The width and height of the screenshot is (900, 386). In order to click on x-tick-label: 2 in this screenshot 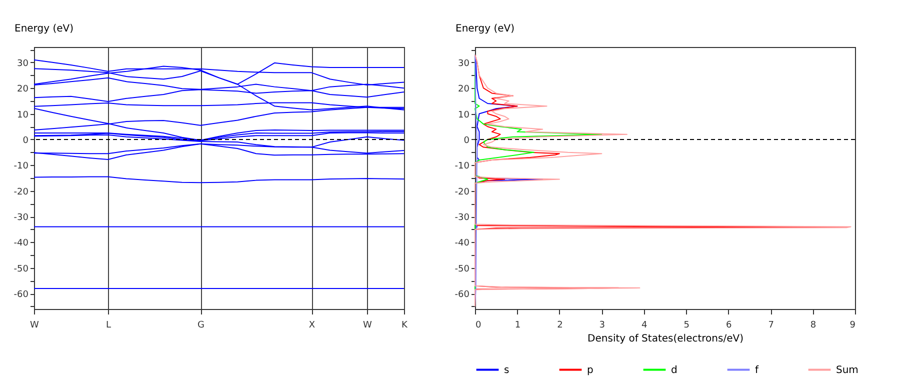, I will do `click(560, 325)`.